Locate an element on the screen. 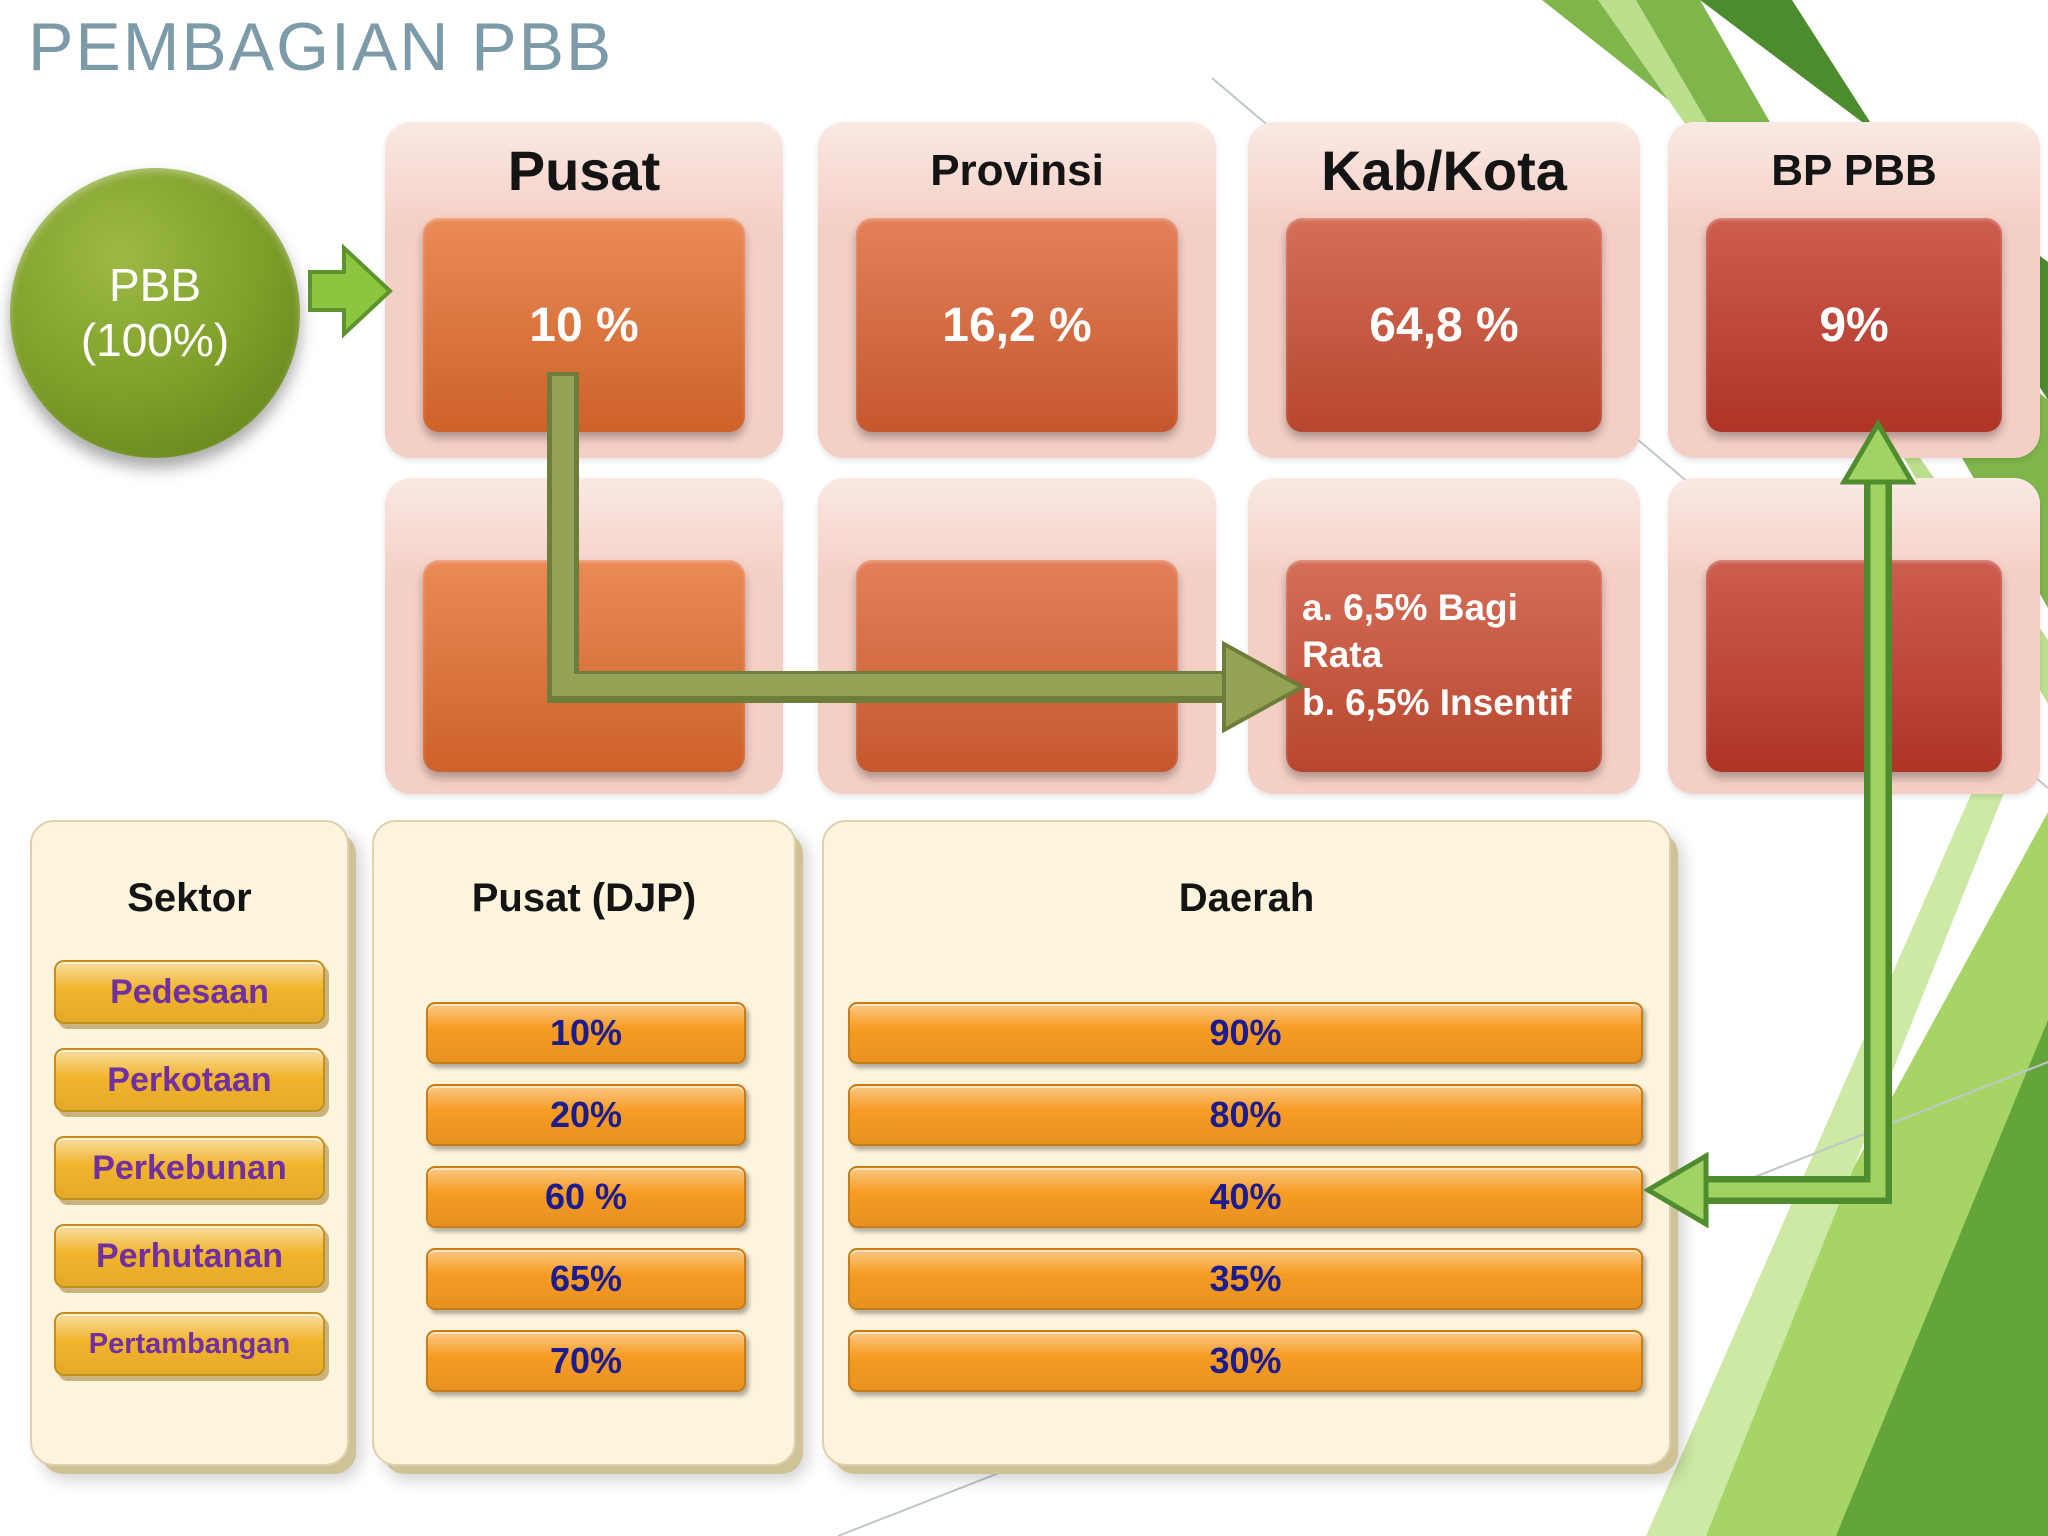 The image size is (2048, 1536). card-kabkota-split: a. 6,5% Bagi Rata b. 6,5% Insentif is located at coordinates (1444, 636).